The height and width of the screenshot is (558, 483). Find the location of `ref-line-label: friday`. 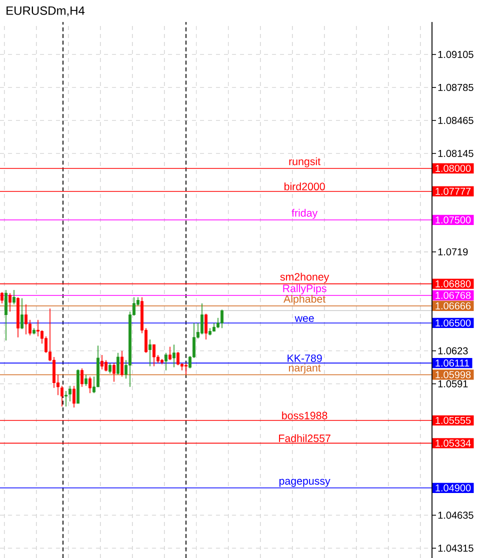

ref-line-label: friday is located at coordinates (305, 213).